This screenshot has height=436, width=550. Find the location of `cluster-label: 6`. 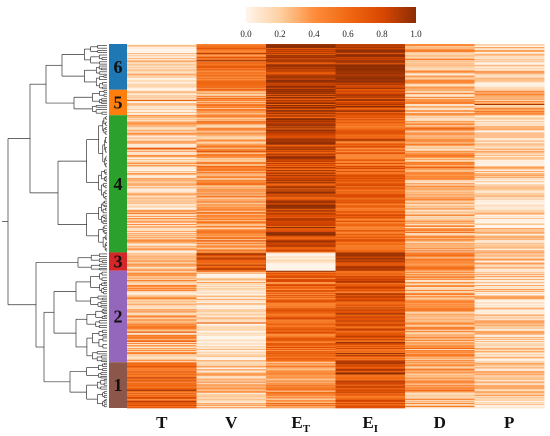

cluster-label: 6 is located at coordinates (118, 67).